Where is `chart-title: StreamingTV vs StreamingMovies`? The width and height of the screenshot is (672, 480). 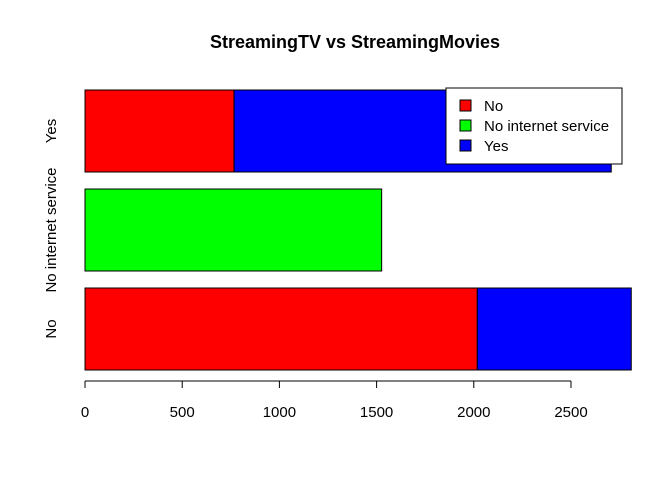 chart-title: StreamingTV vs StreamingMovies is located at coordinates (355, 42).